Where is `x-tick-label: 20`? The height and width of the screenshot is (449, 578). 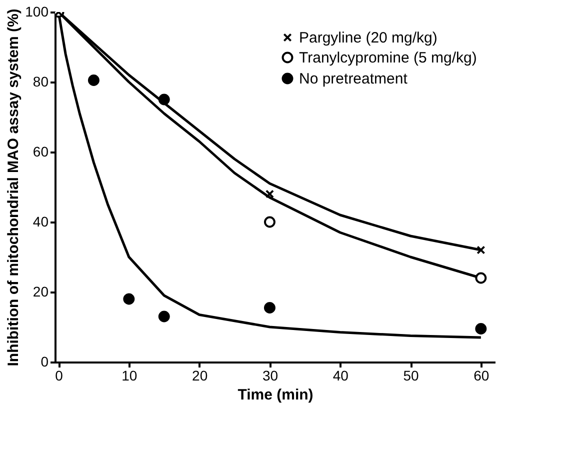 x-tick-label: 20 is located at coordinates (200, 376).